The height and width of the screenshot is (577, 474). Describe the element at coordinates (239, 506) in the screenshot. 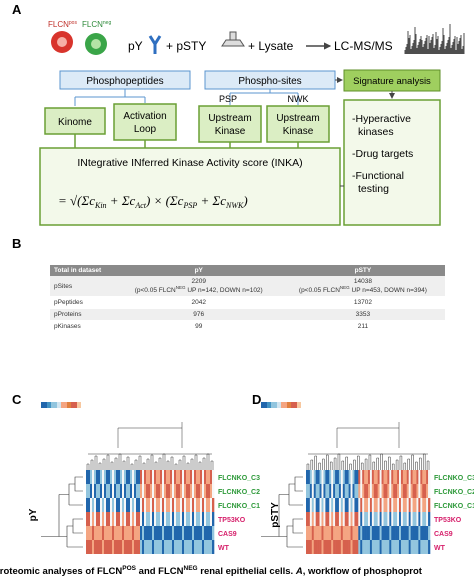

I see `row-label: FLCNKO_C1` at that location.